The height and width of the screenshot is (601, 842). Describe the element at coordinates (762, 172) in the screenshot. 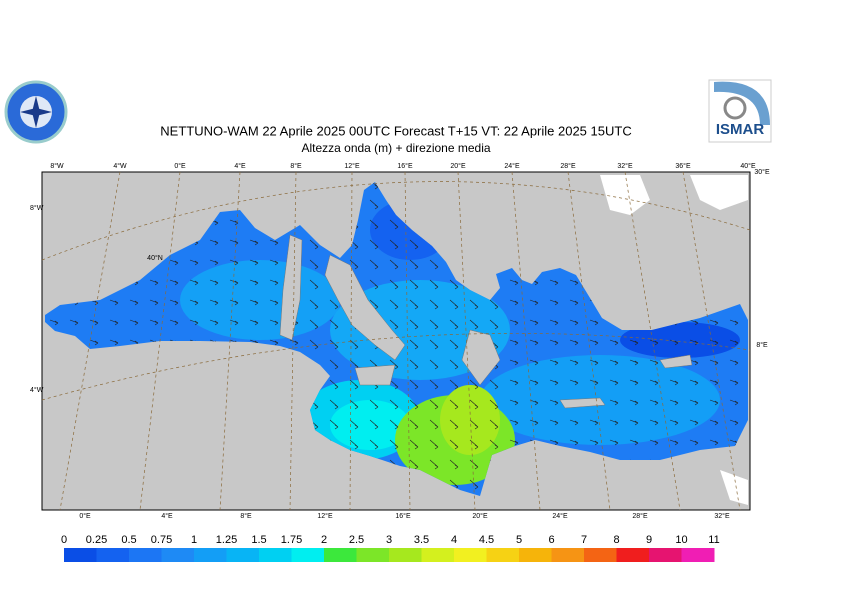

I see `right-label: 30°E` at that location.